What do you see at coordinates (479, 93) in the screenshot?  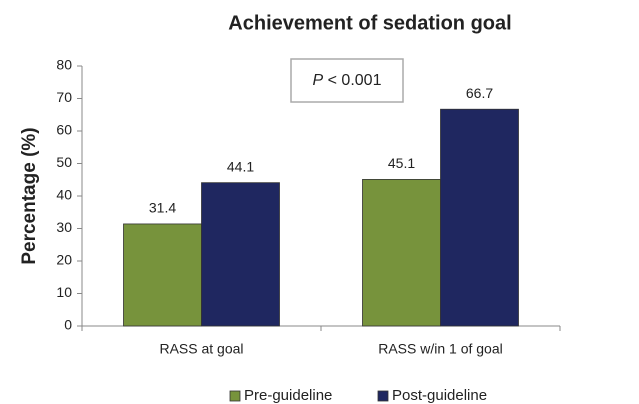 I see `value-label: 66.7` at bounding box center [479, 93].